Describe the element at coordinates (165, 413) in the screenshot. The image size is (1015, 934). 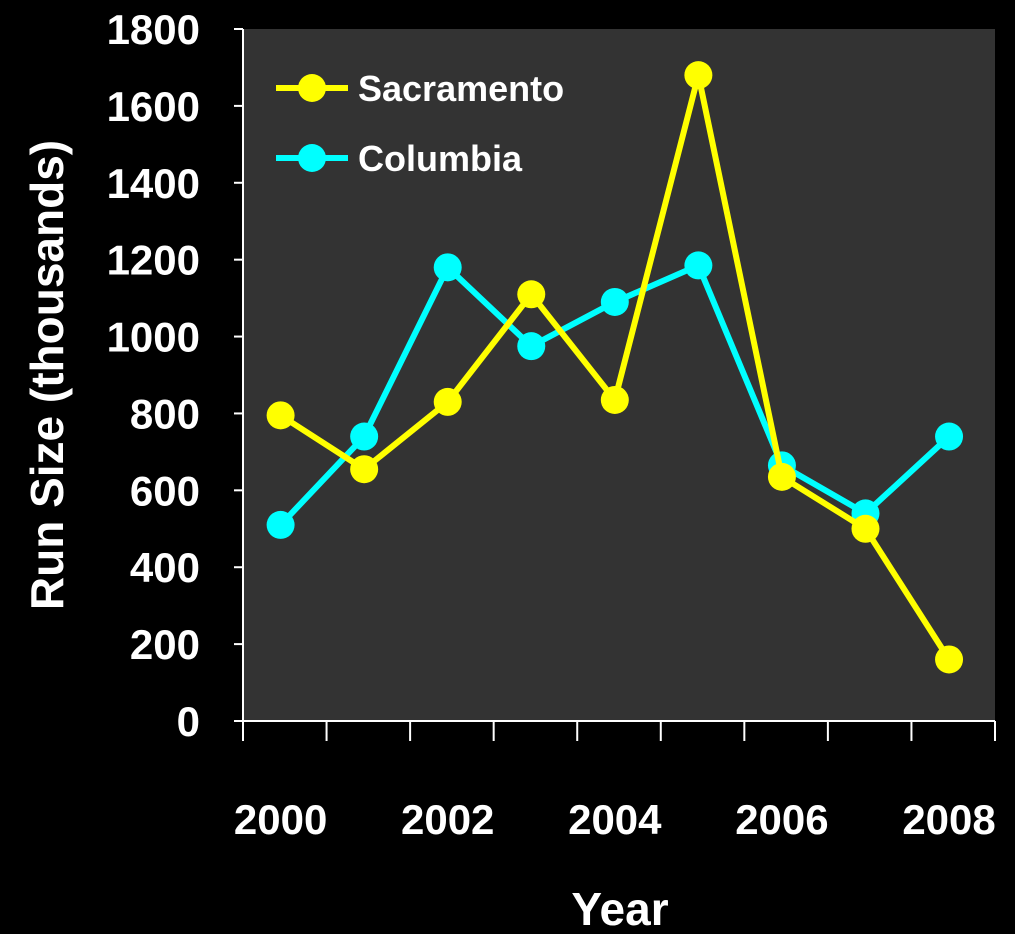
I see `y-tick-label: 800` at that location.